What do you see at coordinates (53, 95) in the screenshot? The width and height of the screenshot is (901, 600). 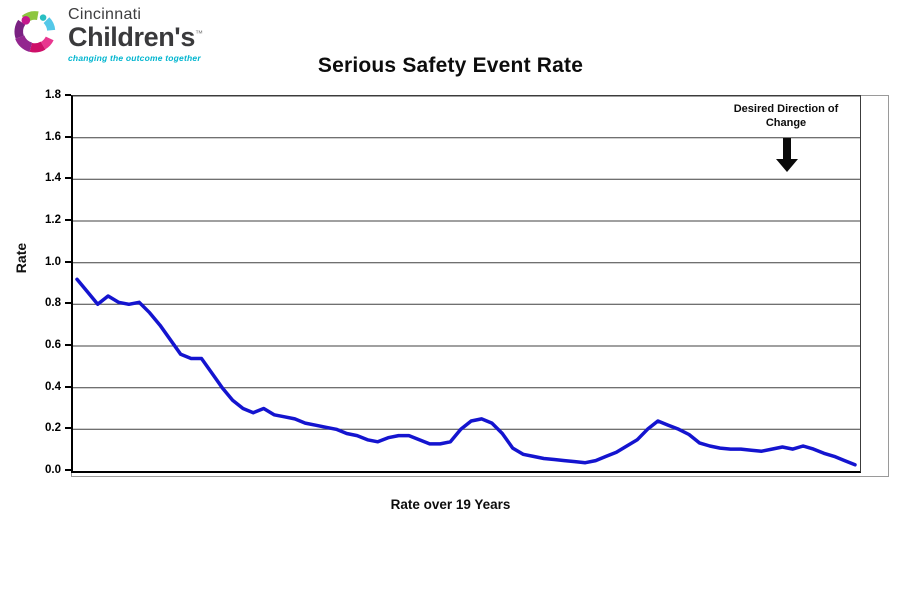 I see `y-tick-label: 1.8` at bounding box center [53, 95].